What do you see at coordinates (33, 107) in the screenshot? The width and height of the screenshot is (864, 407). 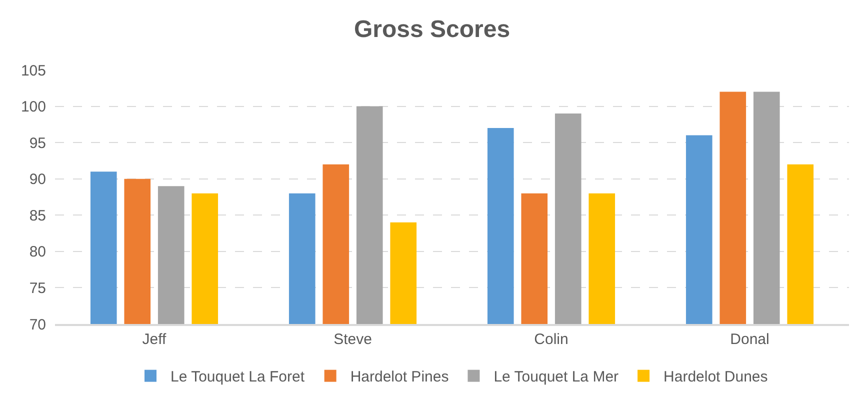 I see `y-tick-label: 100` at bounding box center [33, 107].